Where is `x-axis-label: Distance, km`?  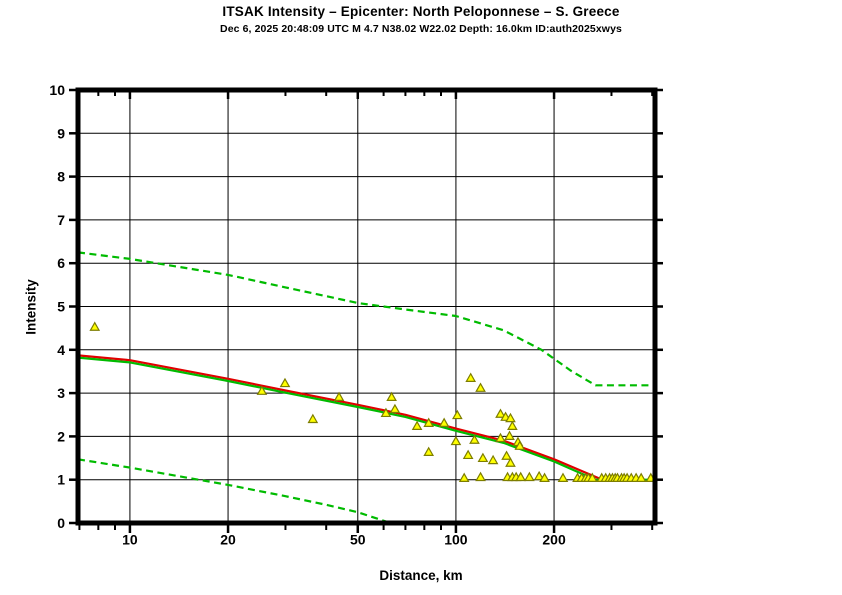
x-axis-label: Distance, km is located at coordinates (421, 575).